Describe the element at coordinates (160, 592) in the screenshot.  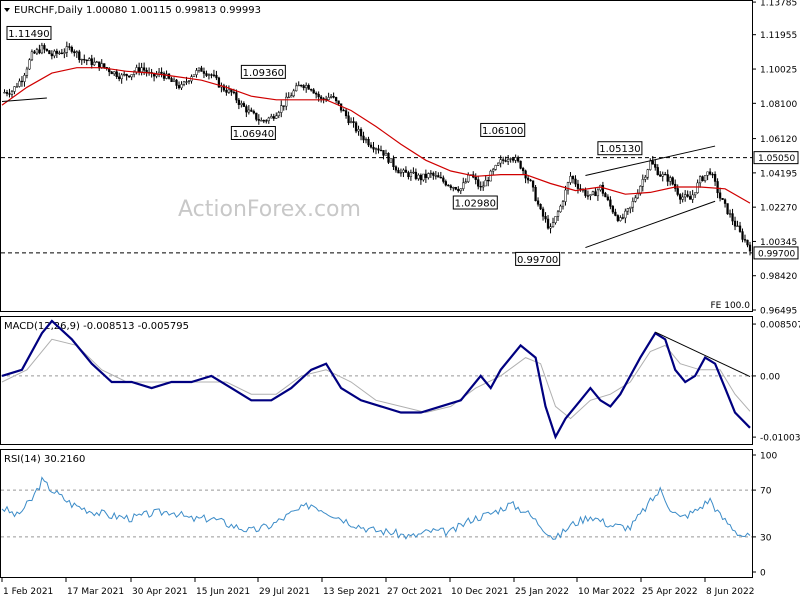
I see `x-axis-label: 30 Apr 2021` at that location.